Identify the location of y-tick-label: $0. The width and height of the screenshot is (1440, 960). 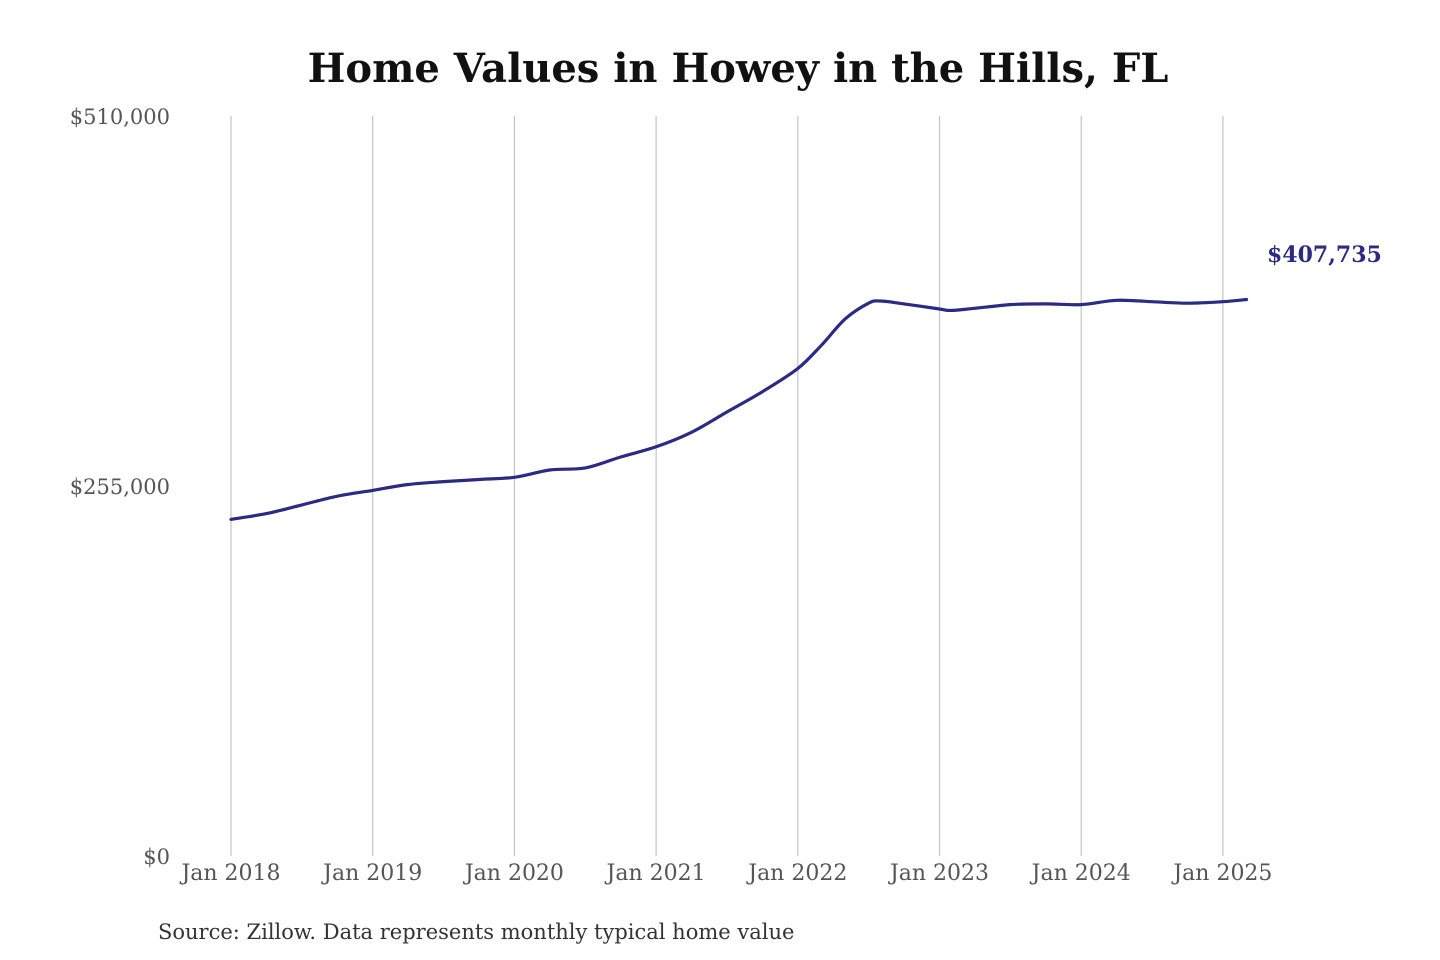
(156, 857).